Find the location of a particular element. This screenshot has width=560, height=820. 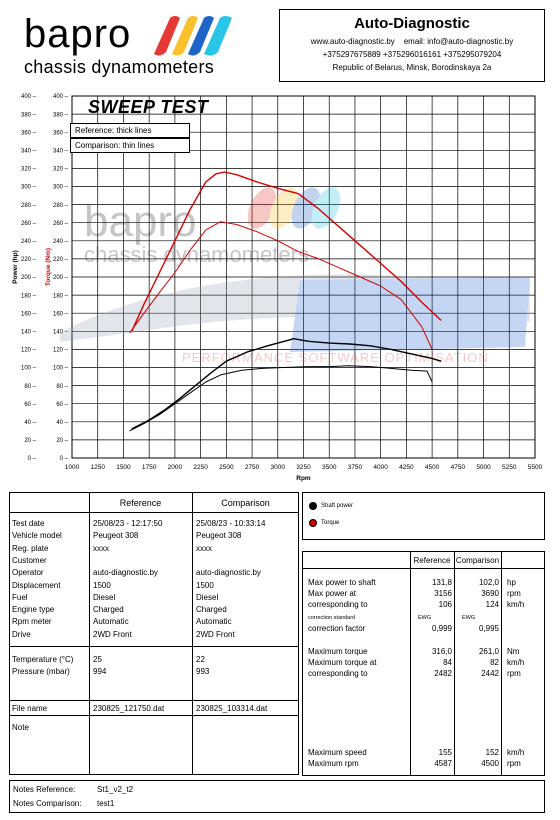

result-rows1-unit-0: hp is located at coordinates (511, 582).